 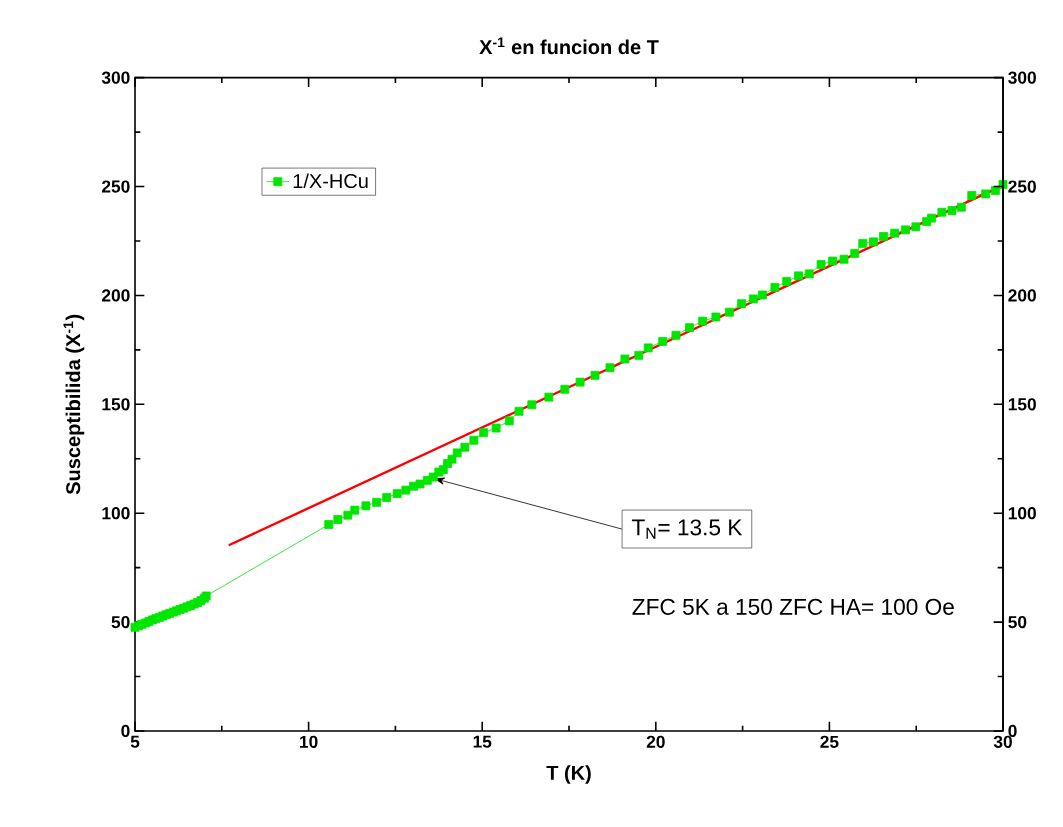 I want to click on x-tick-label: 20, so click(x=655, y=741).